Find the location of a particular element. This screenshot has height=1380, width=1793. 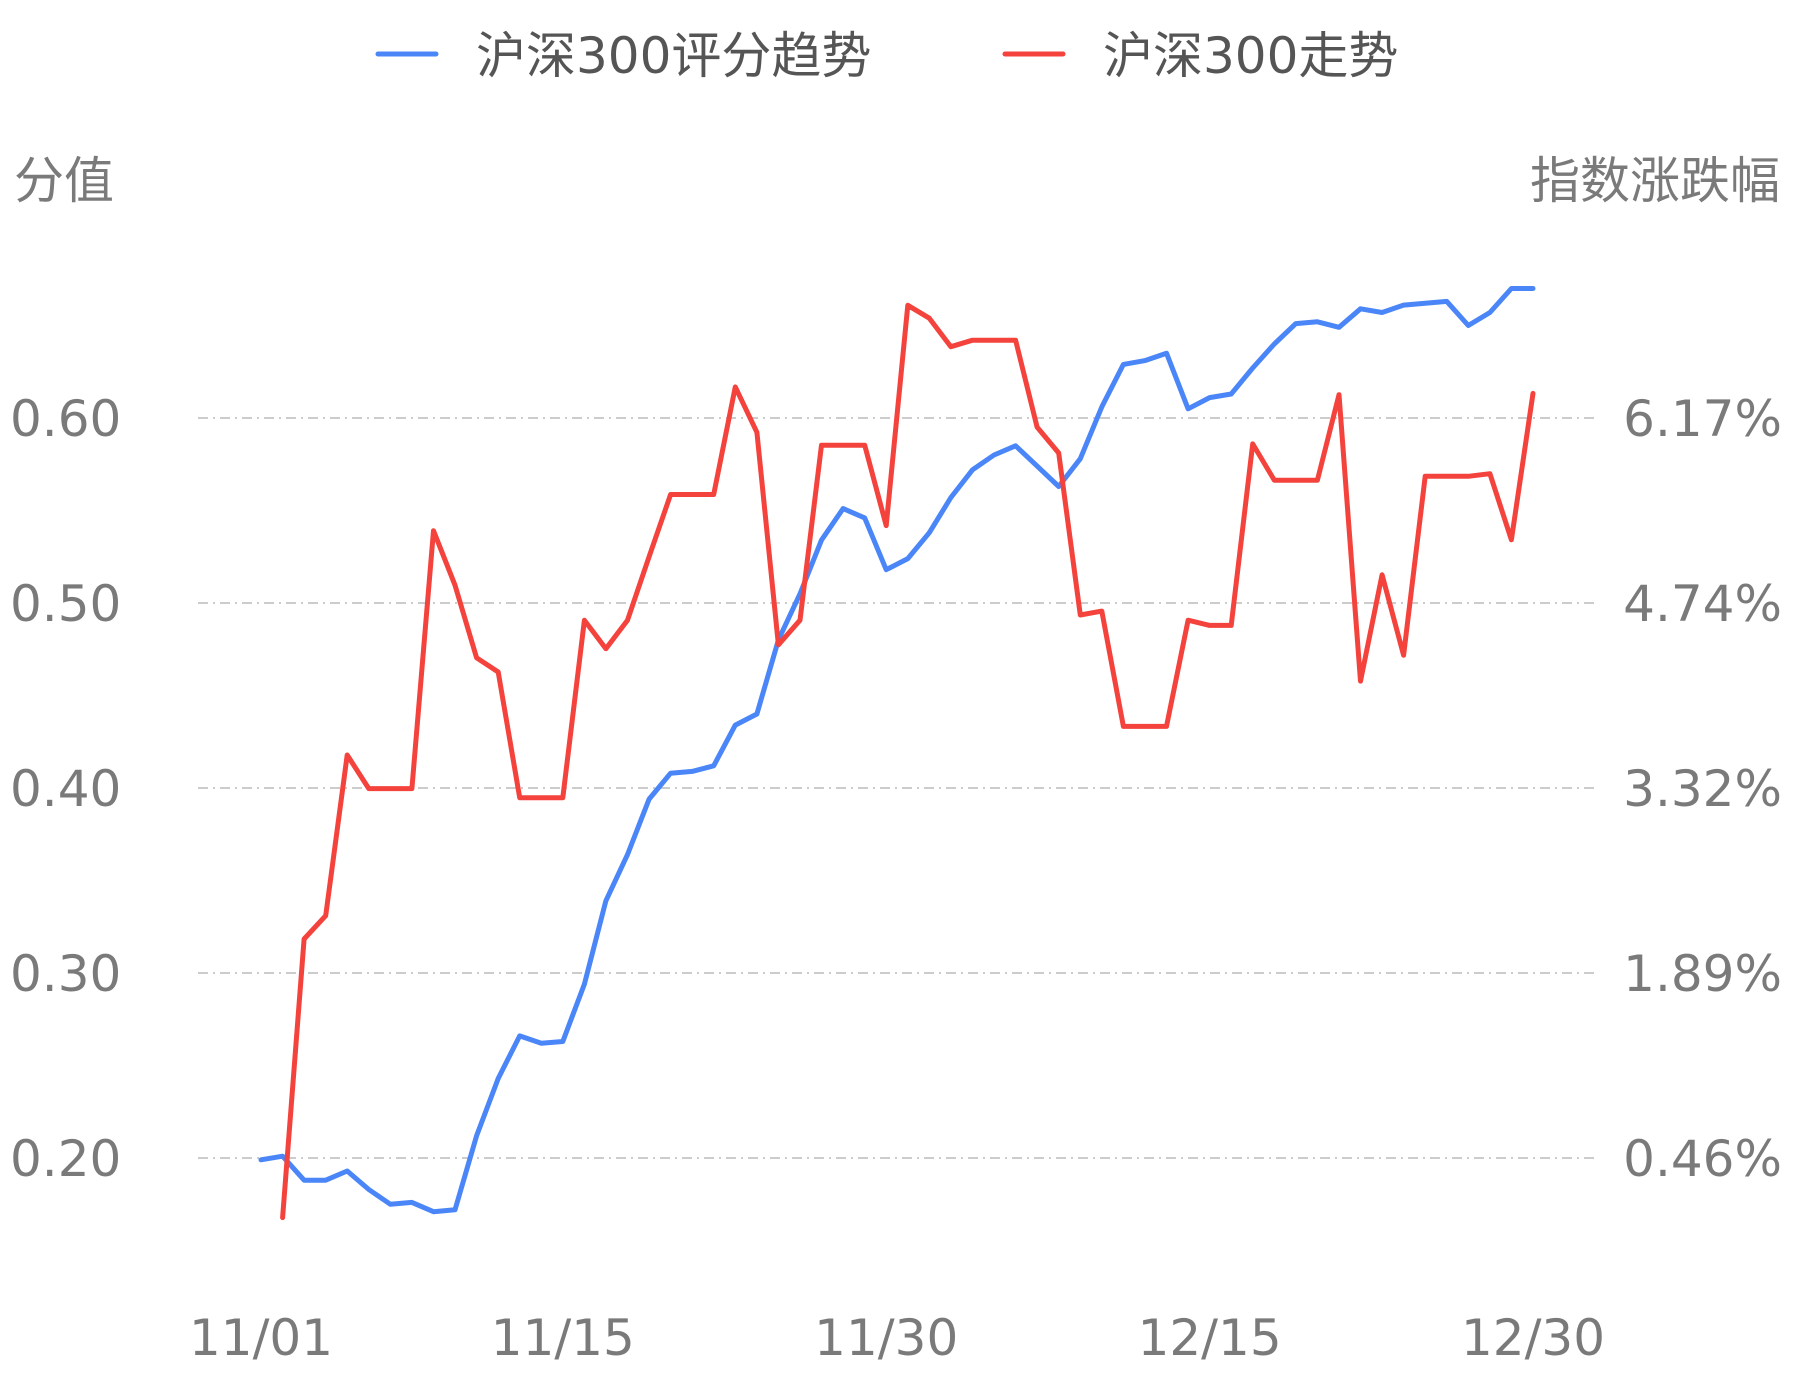

y-right-tick-label: 6.17% is located at coordinates (1702, 419).